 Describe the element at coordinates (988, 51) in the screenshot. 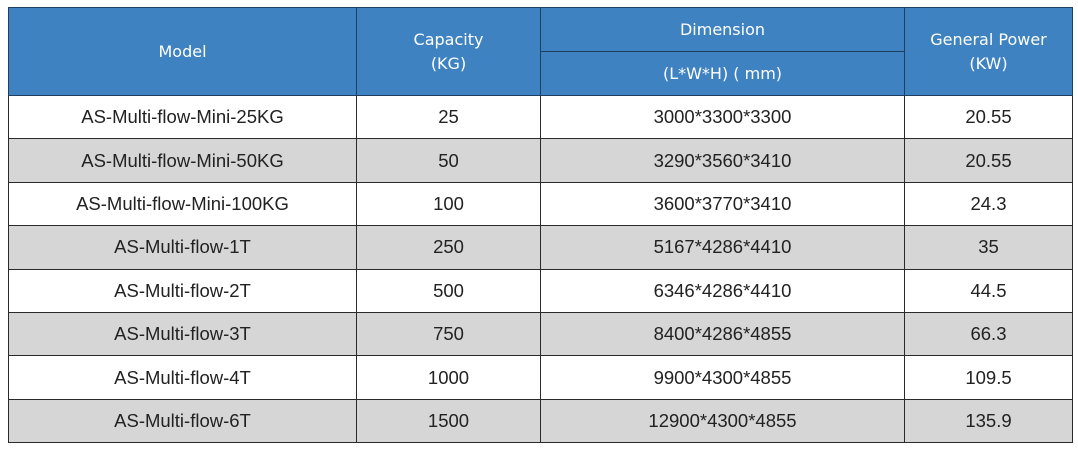

I see `header-power: General Power (KW)` at that location.